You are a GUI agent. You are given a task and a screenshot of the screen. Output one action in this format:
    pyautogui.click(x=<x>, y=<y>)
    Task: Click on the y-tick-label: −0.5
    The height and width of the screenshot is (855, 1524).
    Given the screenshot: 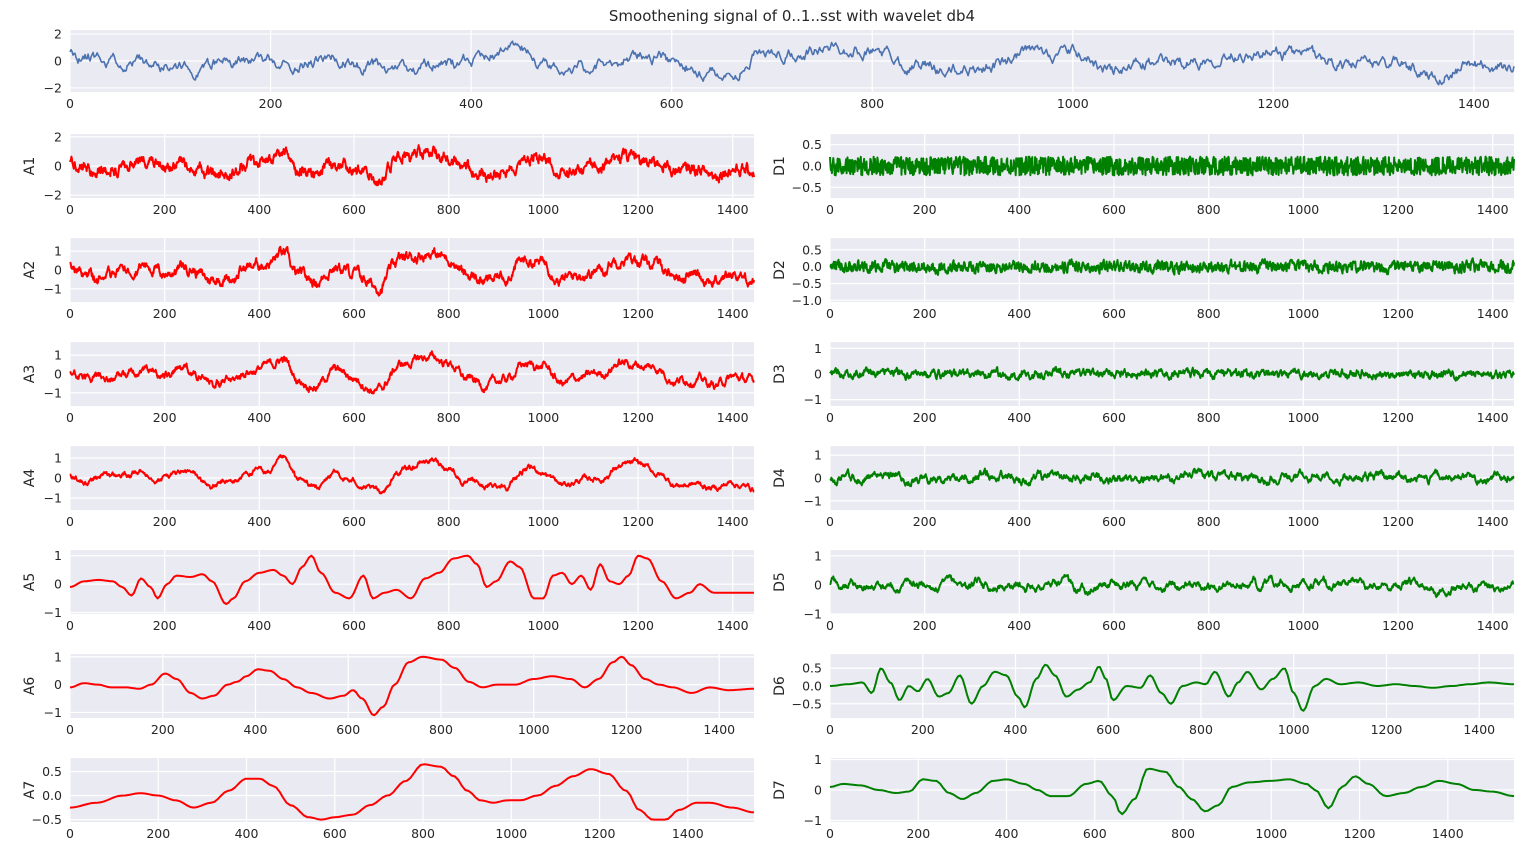 What is the action you would take?
    pyautogui.click(x=807, y=703)
    